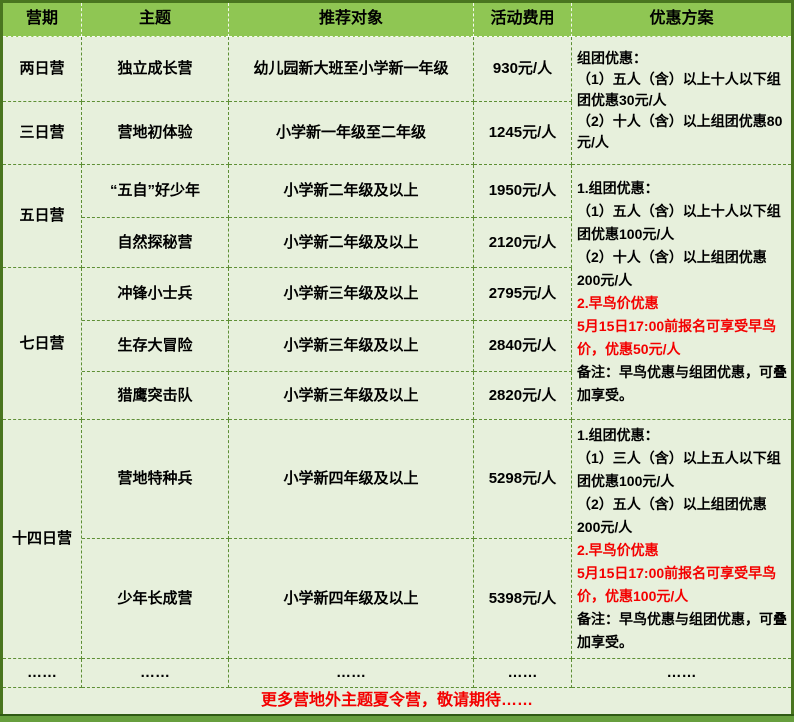  What do you see at coordinates (677, 326) in the screenshot?
I see `early-bird-text: 2.早鸟价优惠 5月15日17:00前报名可享受早鸟价，优惠50元/人` at bounding box center [677, 326].